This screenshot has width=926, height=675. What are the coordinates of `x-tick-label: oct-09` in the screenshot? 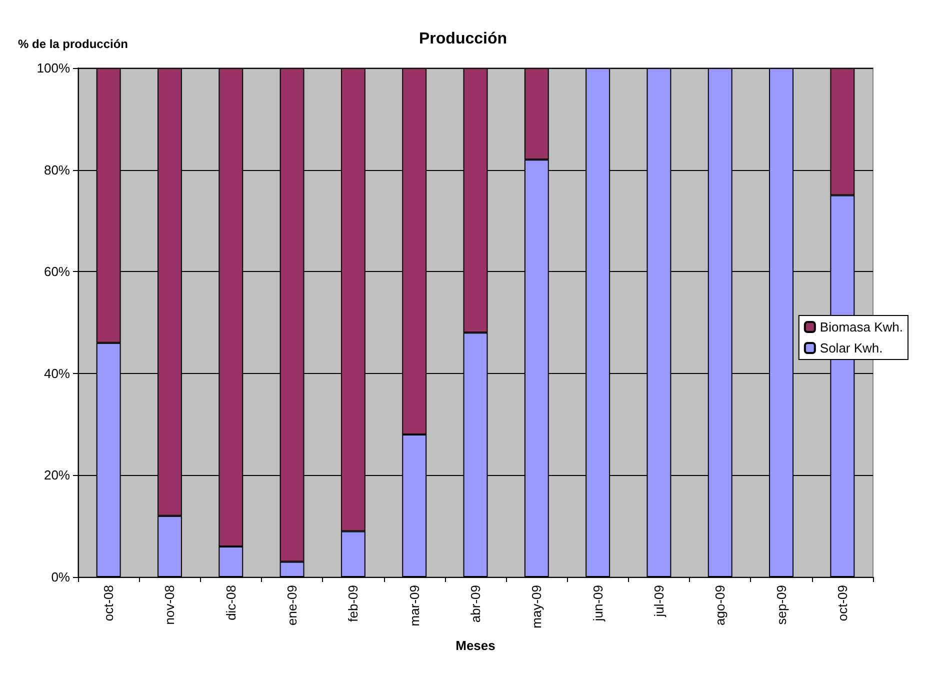 It's located at (842, 603).